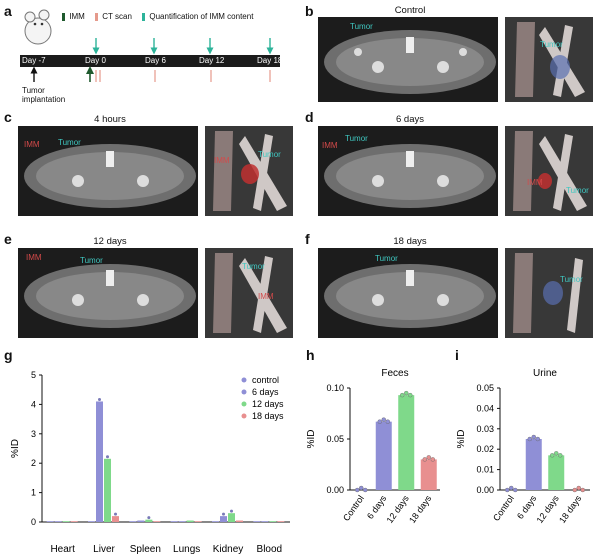 The image size is (600, 554). What do you see at coordinates (222, 160) in the screenshot?
I see `4h-imm3d-label: IMM` at bounding box center [222, 160].